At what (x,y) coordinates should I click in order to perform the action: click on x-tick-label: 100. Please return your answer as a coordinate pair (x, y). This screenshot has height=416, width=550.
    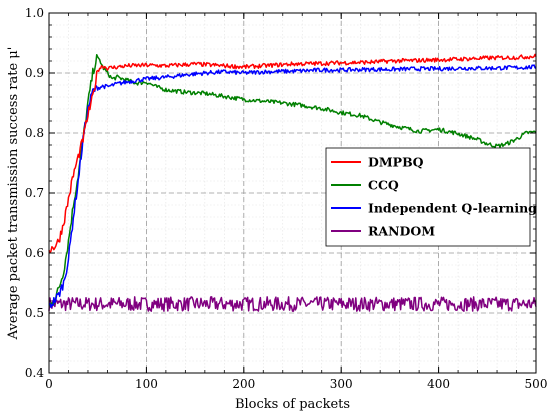
    Looking at the image, I should click on (146, 384).